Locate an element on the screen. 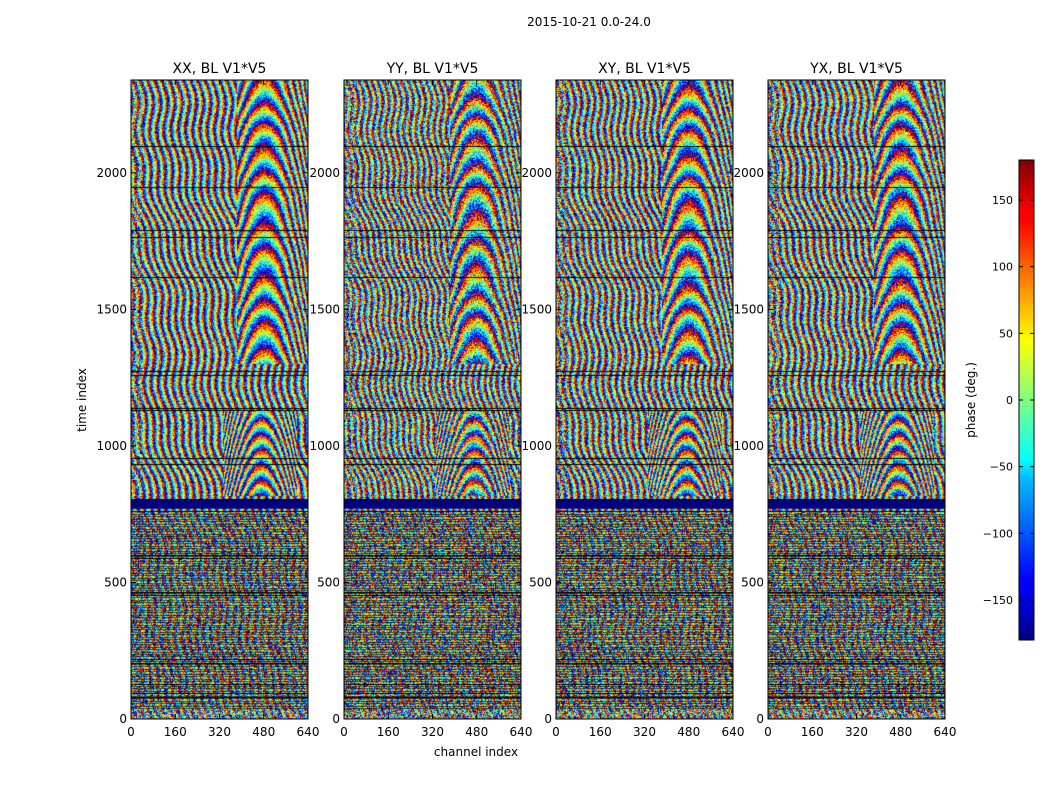 The width and height of the screenshot is (1050, 800). y-axis-label: time index is located at coordinates (82, 400).